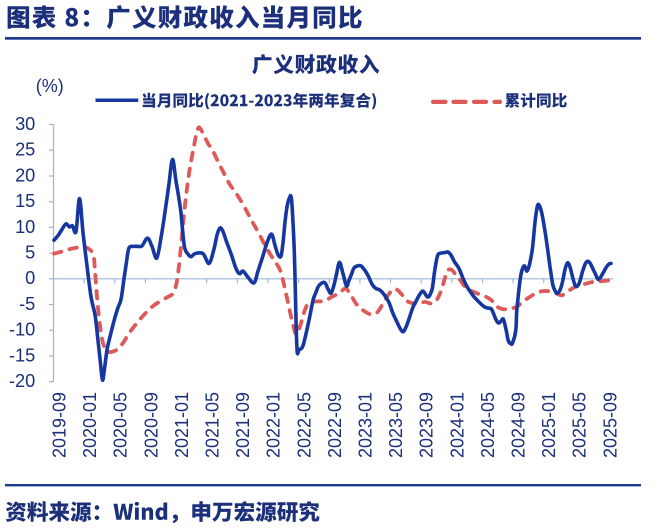 The height and width of the screenshot is (530, 660). I want to click on svg-text: 2024-01, so click(457, 425).